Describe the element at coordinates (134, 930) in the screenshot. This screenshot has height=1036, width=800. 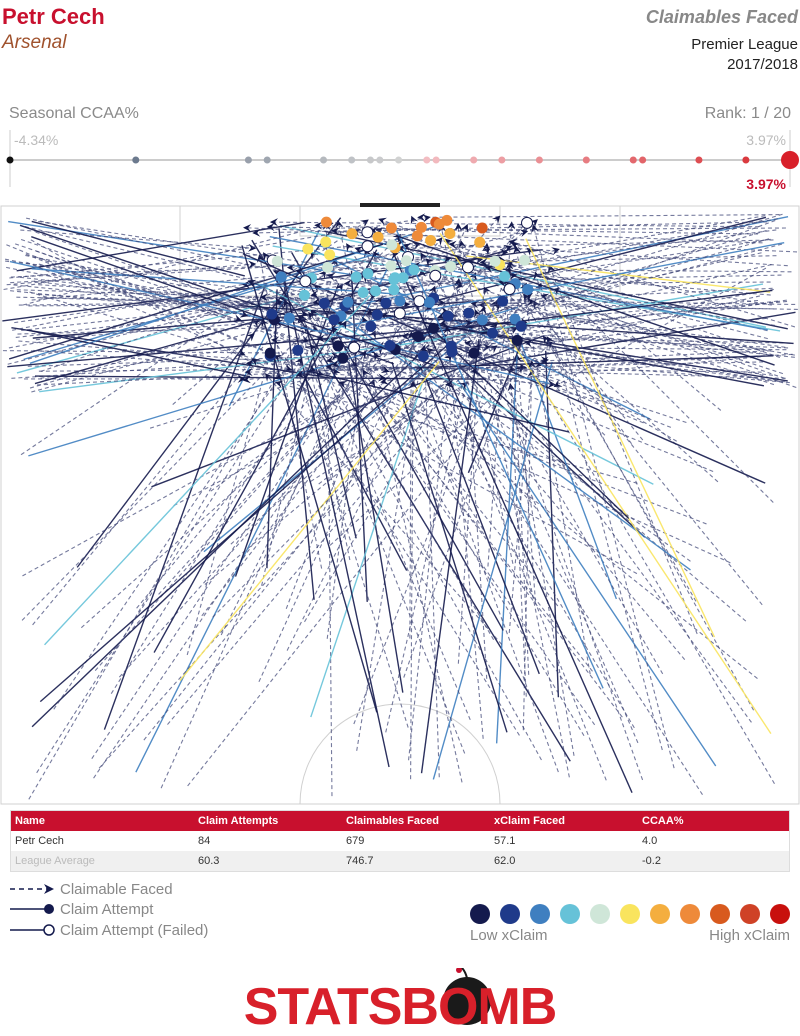
I see `legend-label: Claim Attempt (Failed)` at that location.